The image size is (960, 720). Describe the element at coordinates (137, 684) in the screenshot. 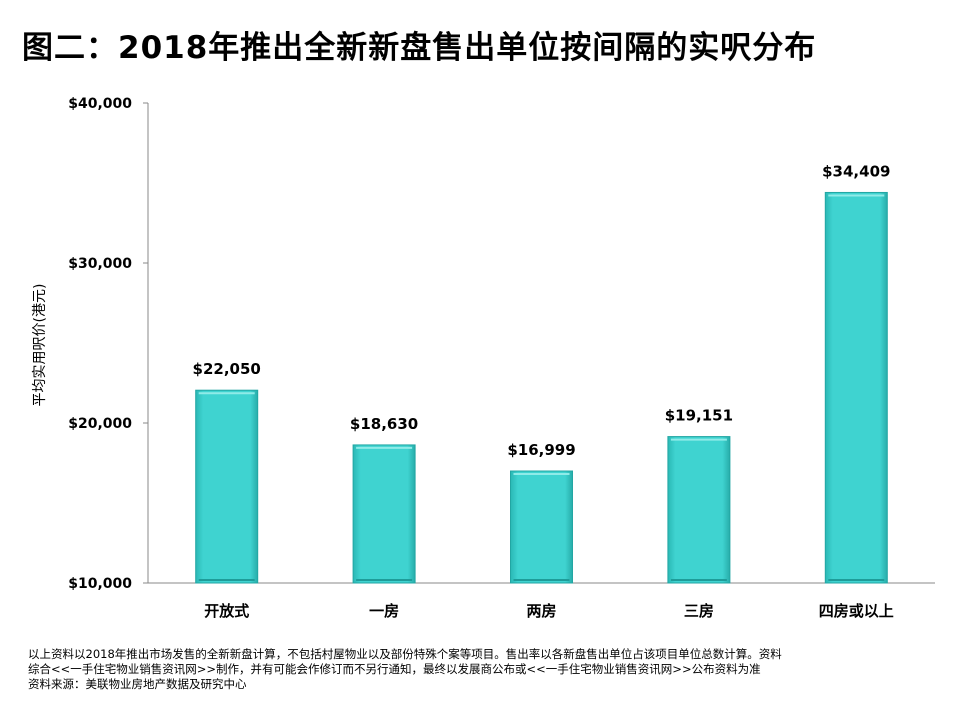

I see `footnote-line-3: 资料来源：美联物业房地产数据及研究中心` at that location.